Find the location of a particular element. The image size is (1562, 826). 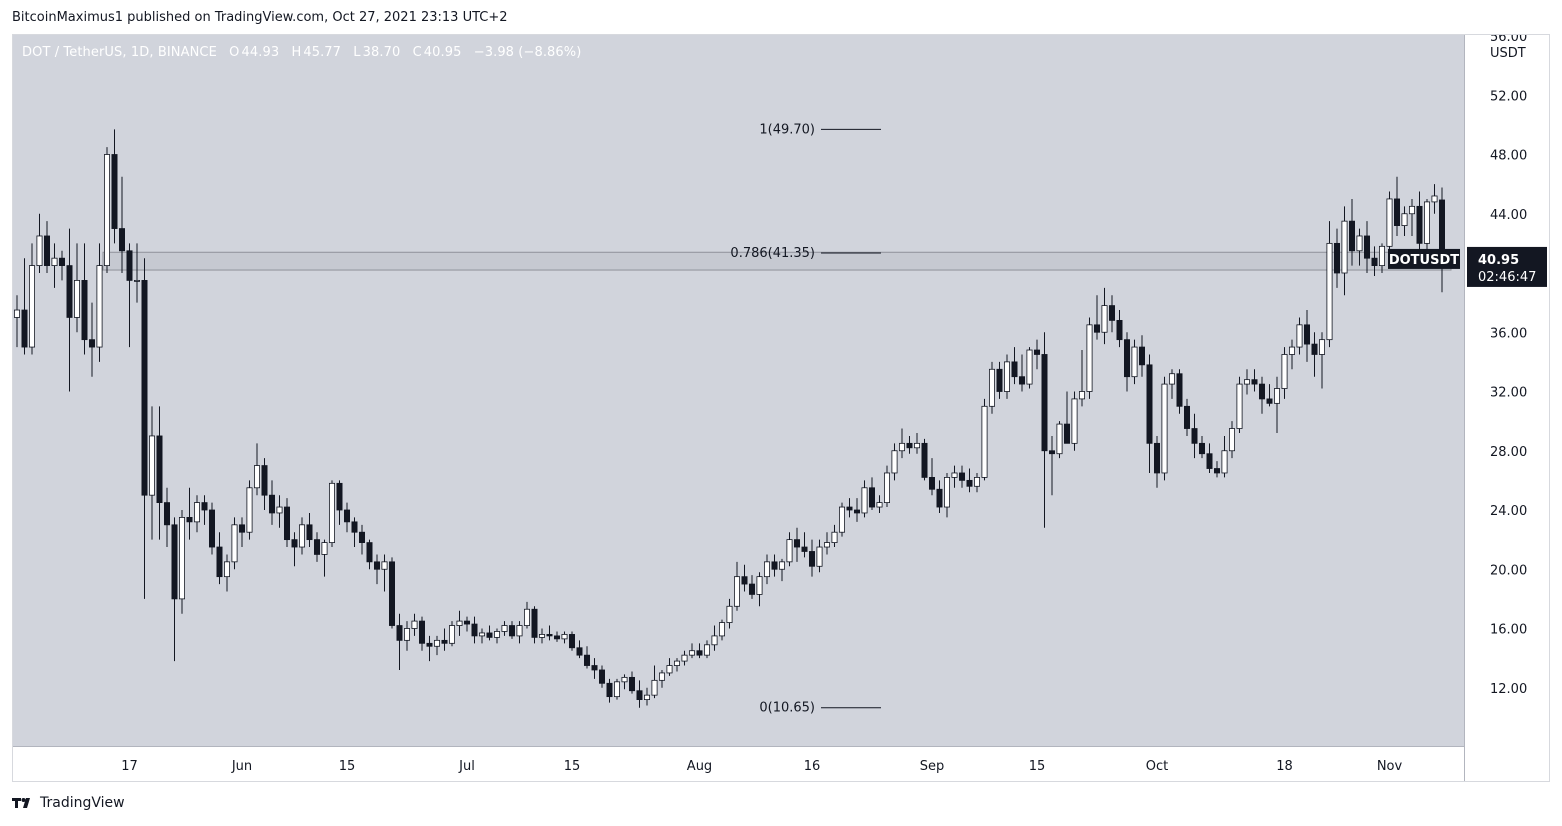

close-prefix: C is located at coordinates (417, 52).